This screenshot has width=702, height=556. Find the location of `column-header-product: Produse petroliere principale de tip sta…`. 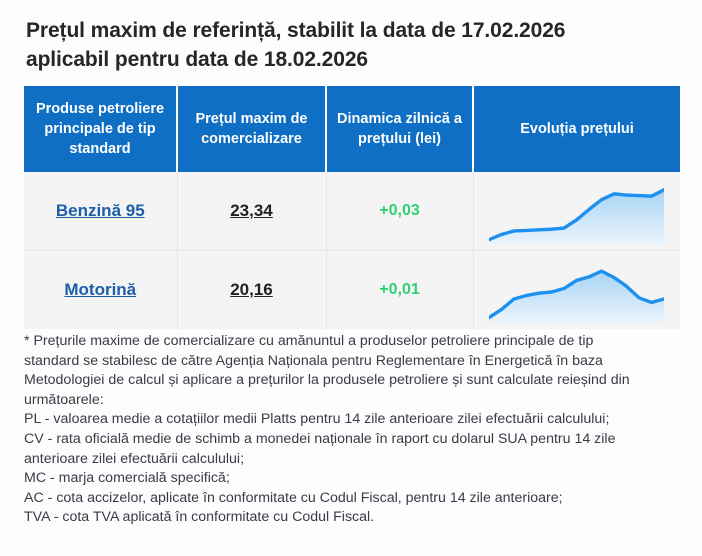

column-header-product: Produse petroliere principale de tip sta… is located at coordinates (101, 129).